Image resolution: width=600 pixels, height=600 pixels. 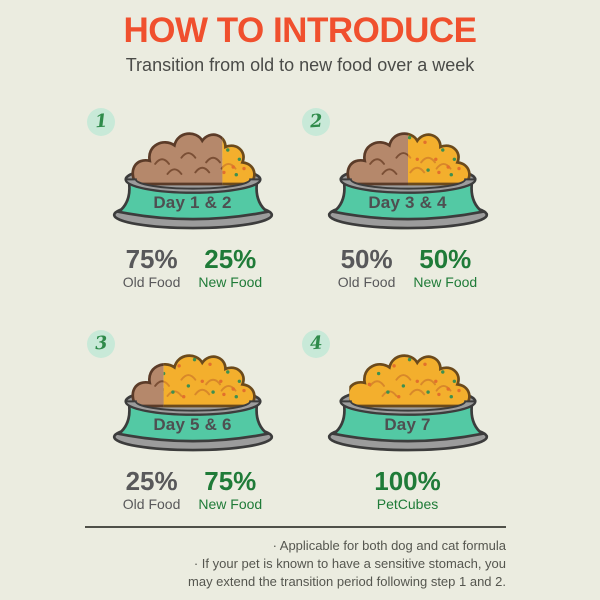 What do you see at coordinates (366, 258) in the screenshot?
I see `old-food-value: 50%` at bounding box center [366, 258].